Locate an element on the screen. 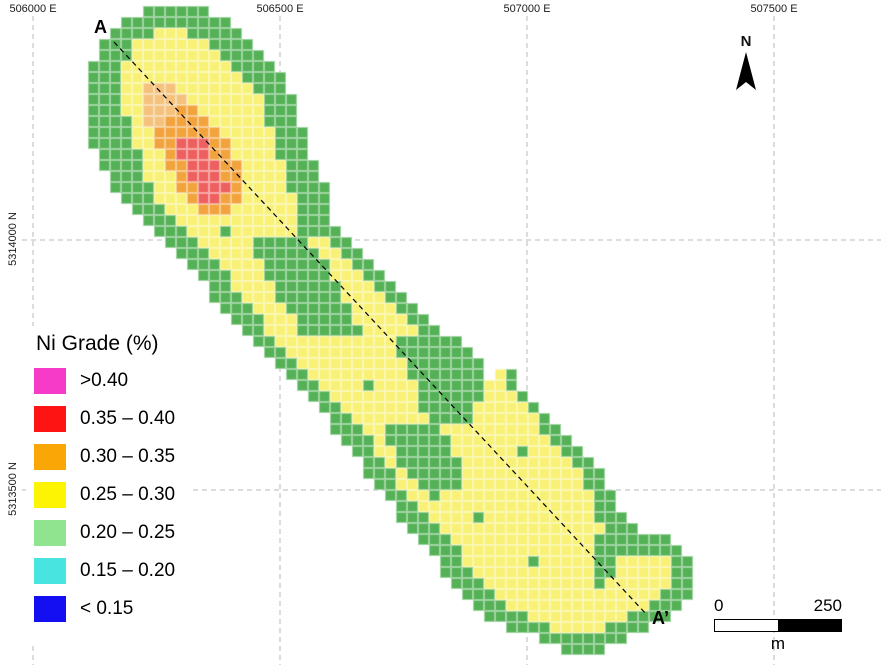 The height and width of the screenshot is (665, 881). north-arrow: N is located at coordinates (746, 64).